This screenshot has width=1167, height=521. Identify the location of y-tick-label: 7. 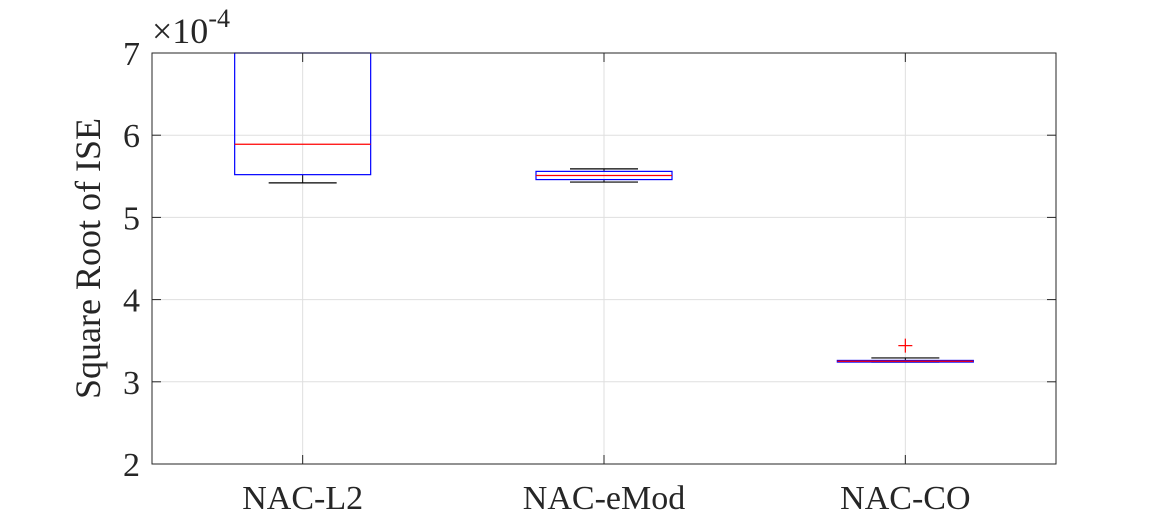
(131, 54).